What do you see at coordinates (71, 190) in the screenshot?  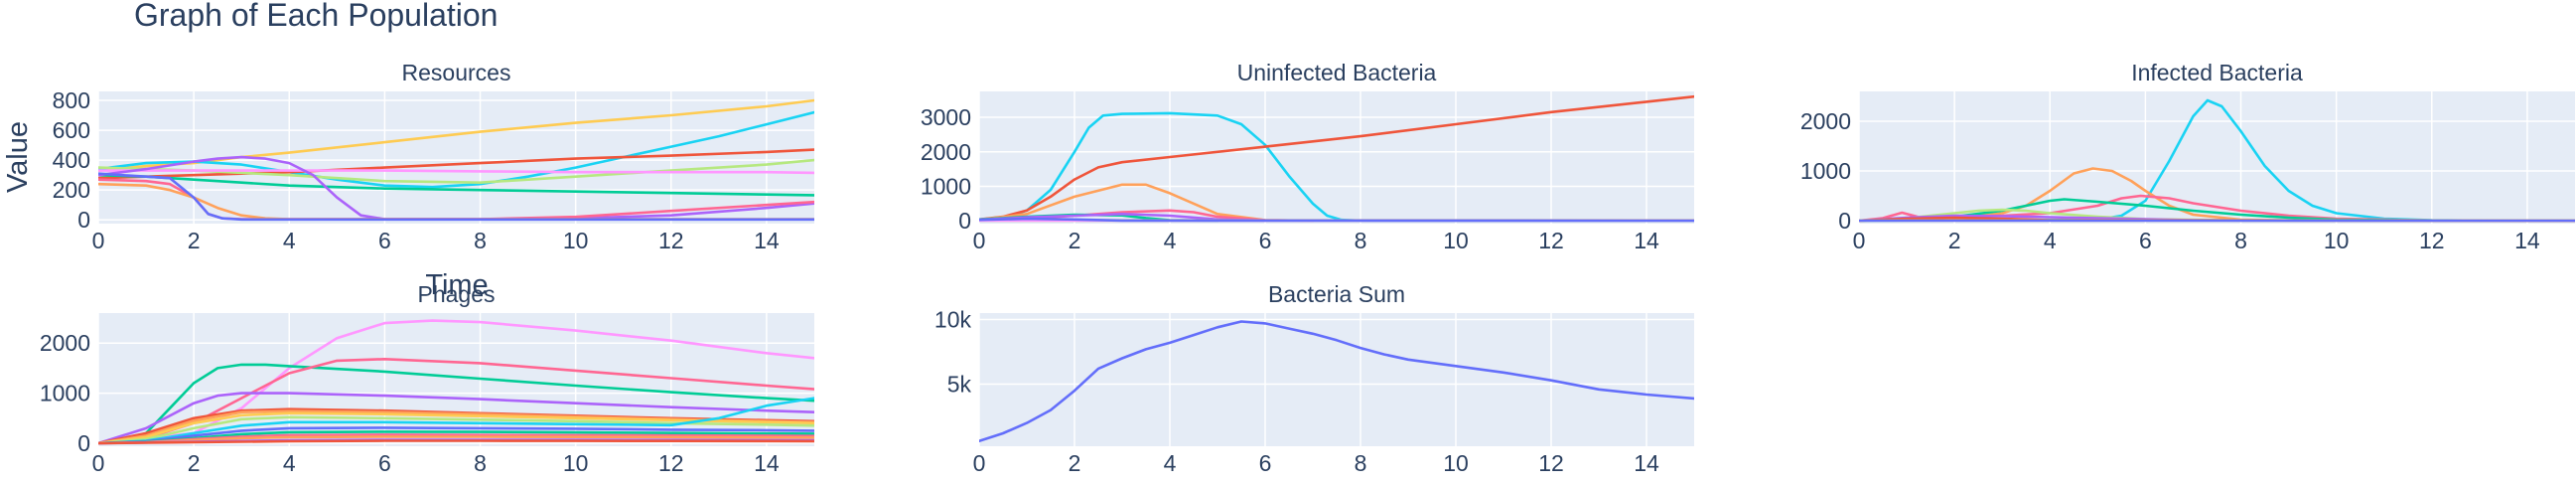 I see `y-tick-label: 200` at bounding box center [71, 190].